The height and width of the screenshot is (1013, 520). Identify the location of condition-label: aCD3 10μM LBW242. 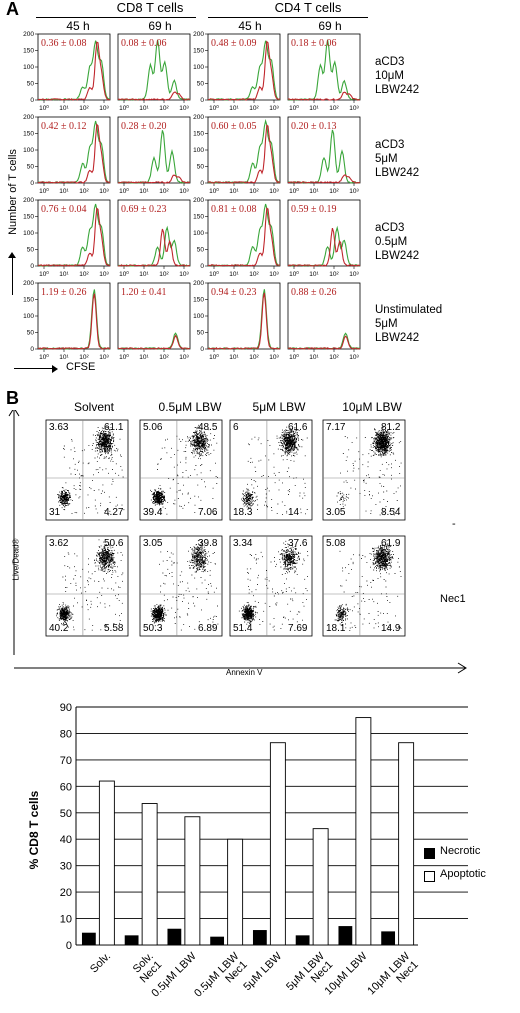
(397, 76).